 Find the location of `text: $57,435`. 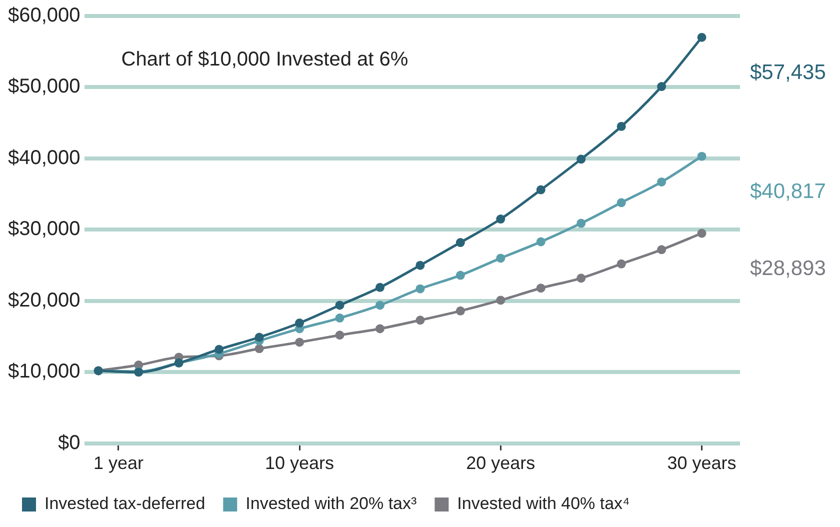

text: $57,435 is located at coordinates (788, 72).